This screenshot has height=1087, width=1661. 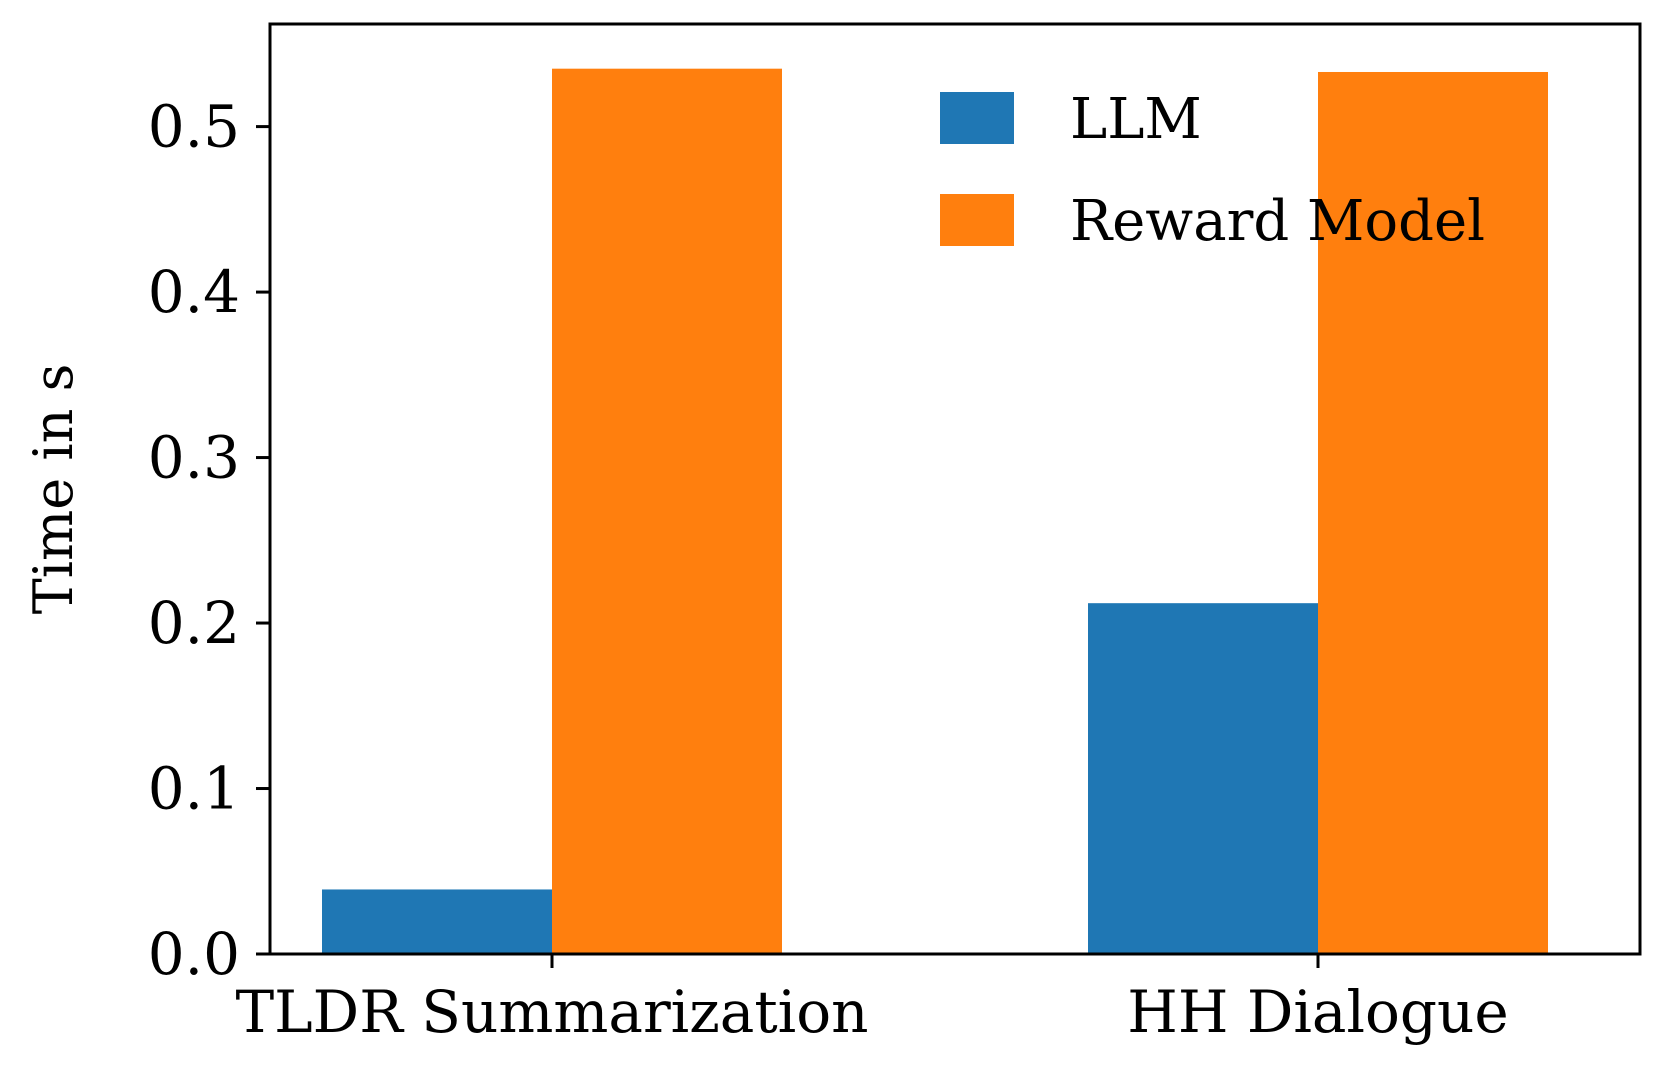 What do you see at coordinates (551, 1012) in the screenshot?
I see `x-tick-label-0: TLDR Summarization` at bounding box center [551, 1012].